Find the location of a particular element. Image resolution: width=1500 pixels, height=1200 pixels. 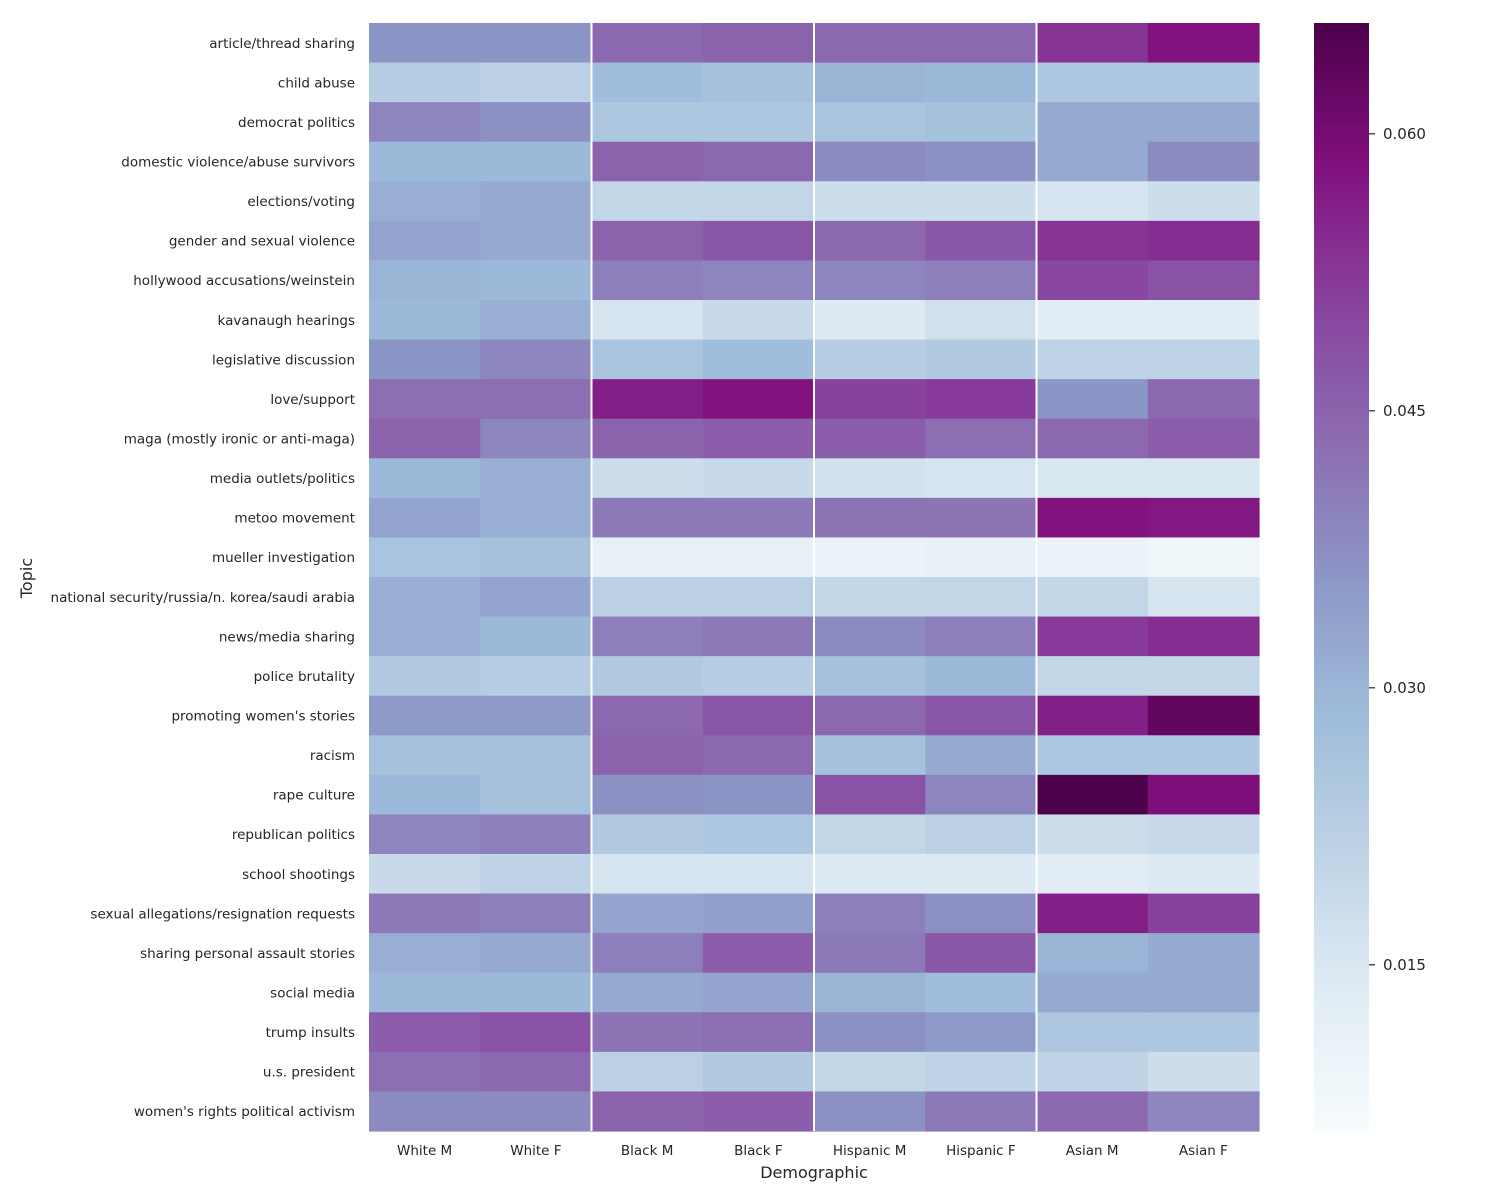

row-label: news/media sharing is located at coordinates (287, 637).